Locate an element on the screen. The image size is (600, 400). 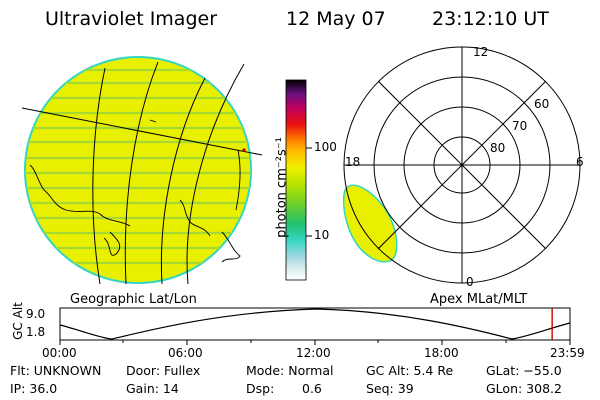
status-door: Door: Fullex is located at coordinates (163, 370).